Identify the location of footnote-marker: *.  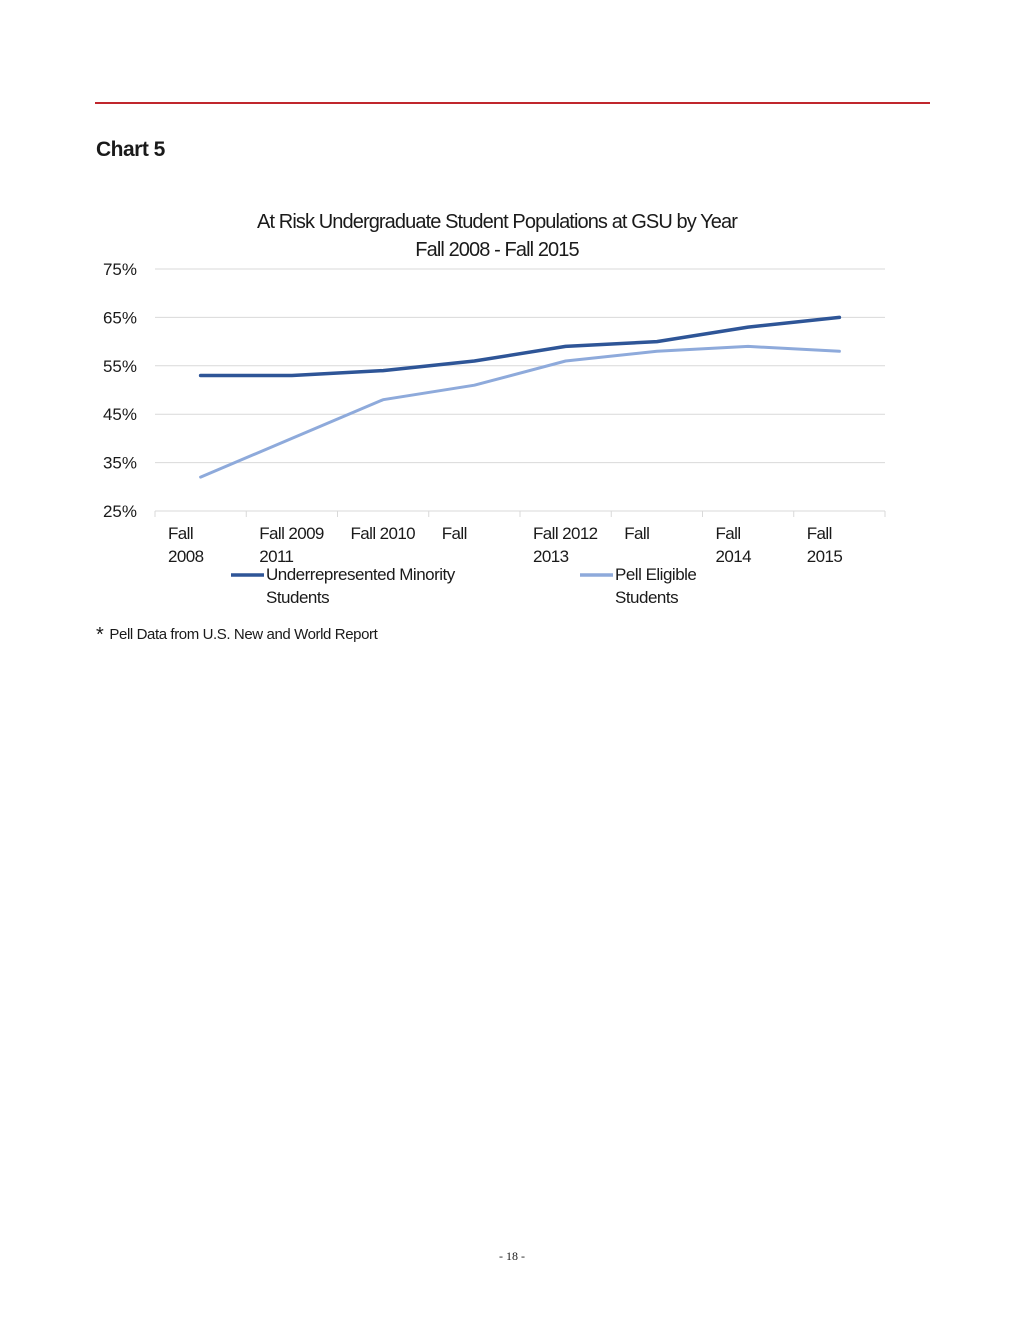
(100, 635).